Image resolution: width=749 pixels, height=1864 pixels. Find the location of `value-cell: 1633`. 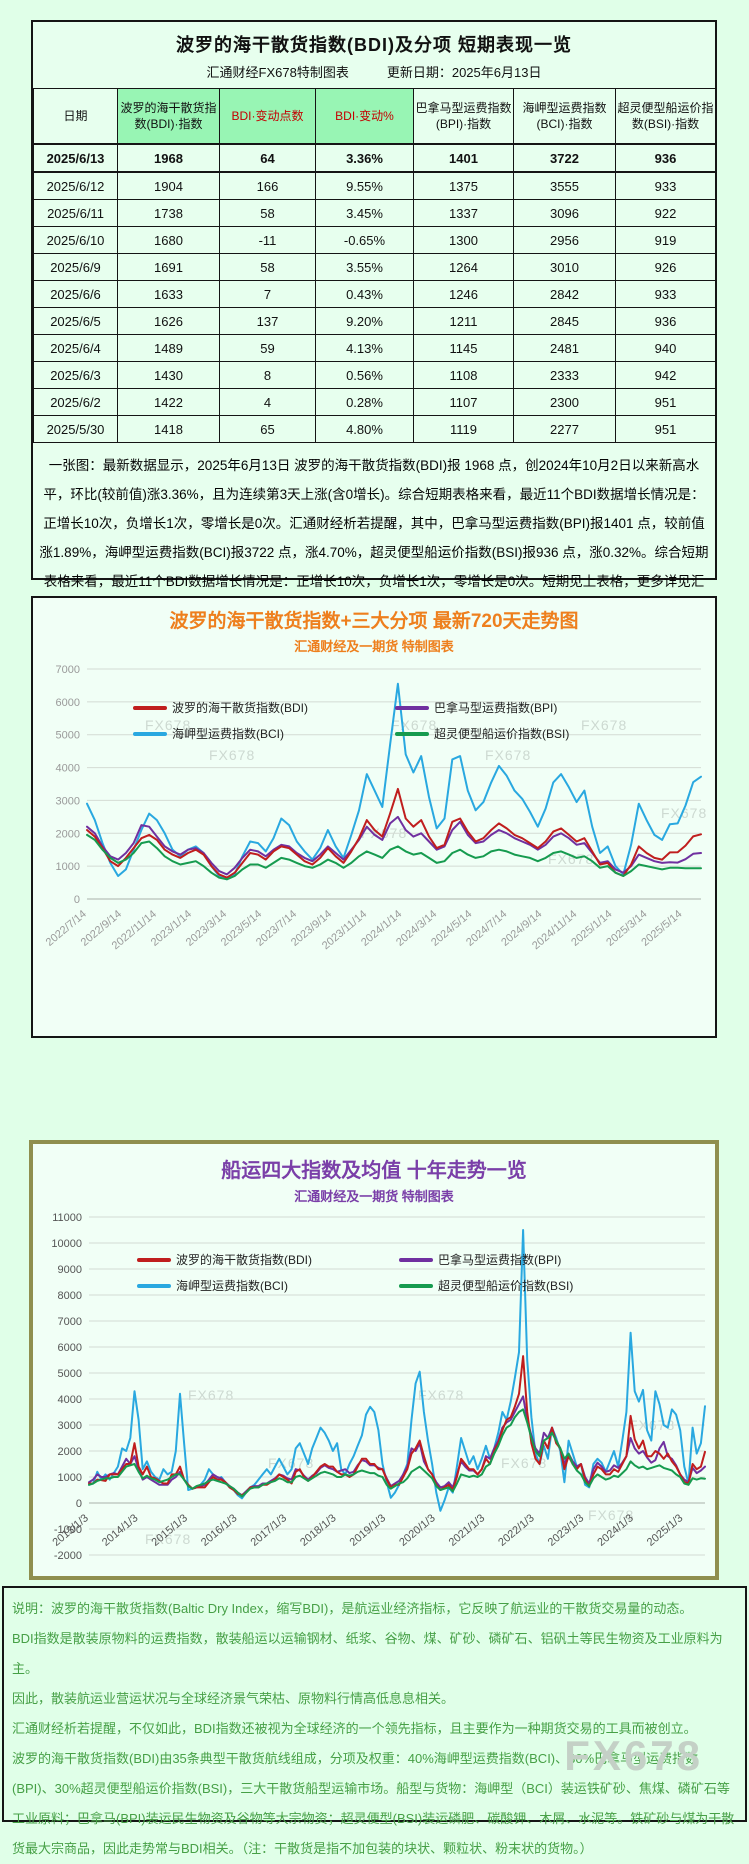

value-cell: 1633 is located at coordinates (168, 294).